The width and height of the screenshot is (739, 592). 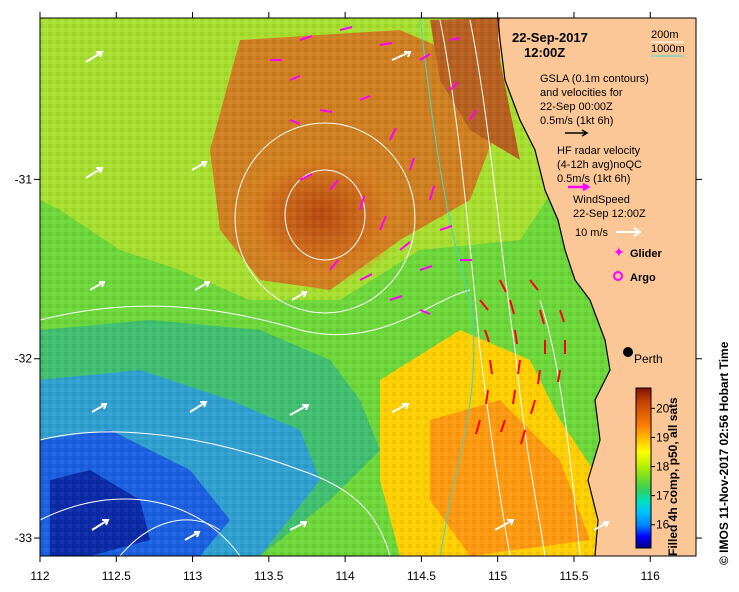 I want to click on hf-legend-line2: (4-12h avg)noQC, so click(x=599, y=165).